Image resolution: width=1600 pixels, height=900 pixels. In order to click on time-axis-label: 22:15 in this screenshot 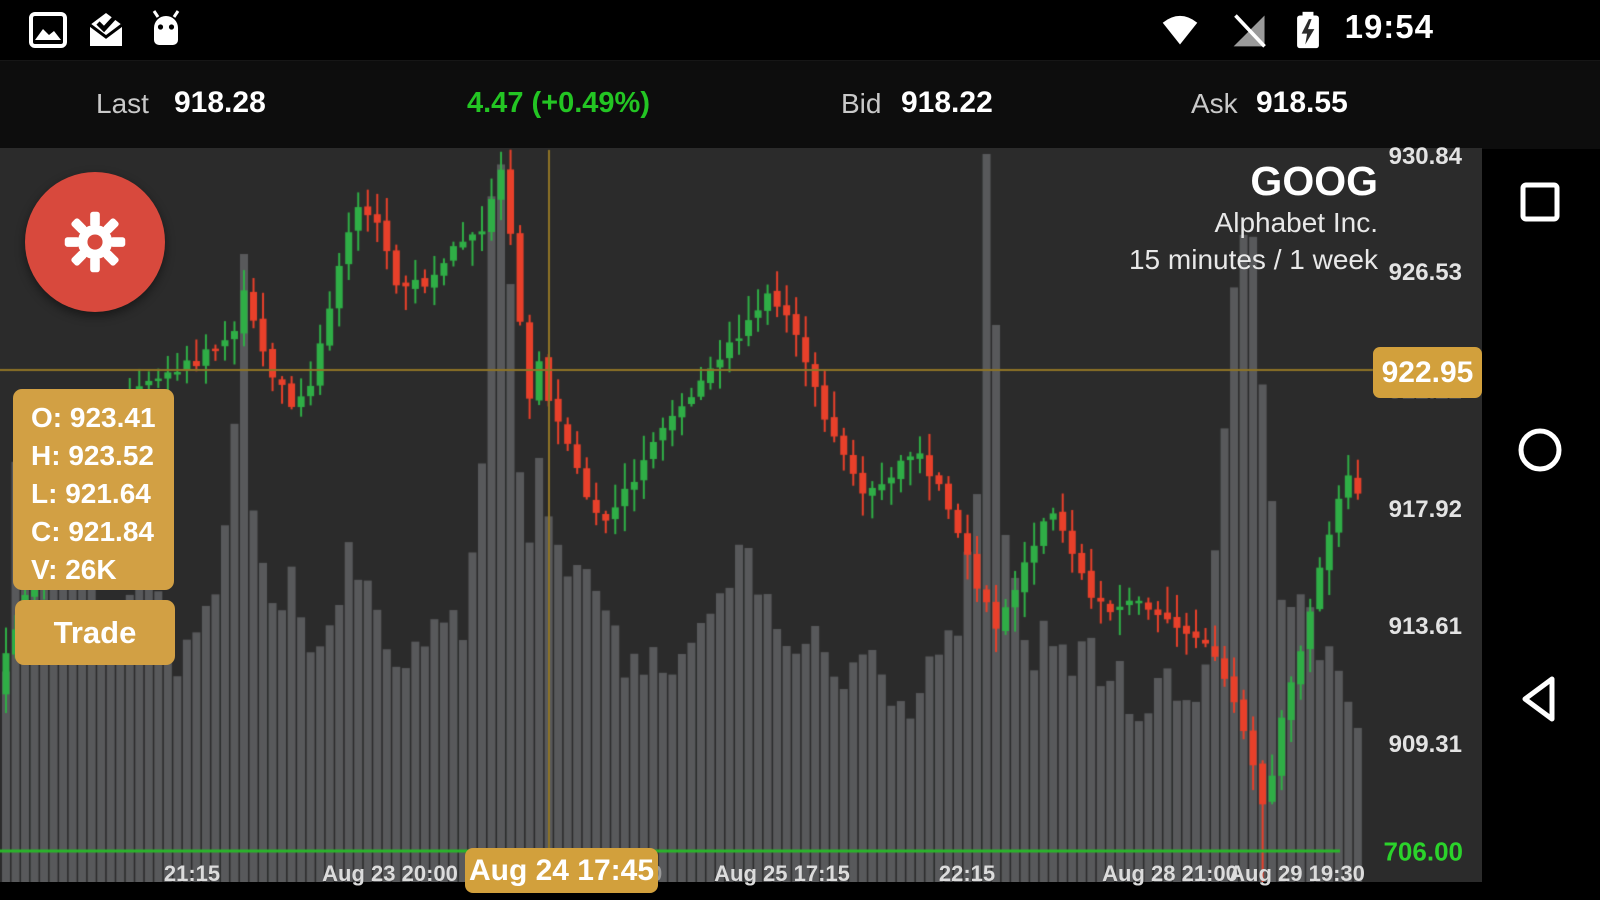, I will do `click(967, 873)`.